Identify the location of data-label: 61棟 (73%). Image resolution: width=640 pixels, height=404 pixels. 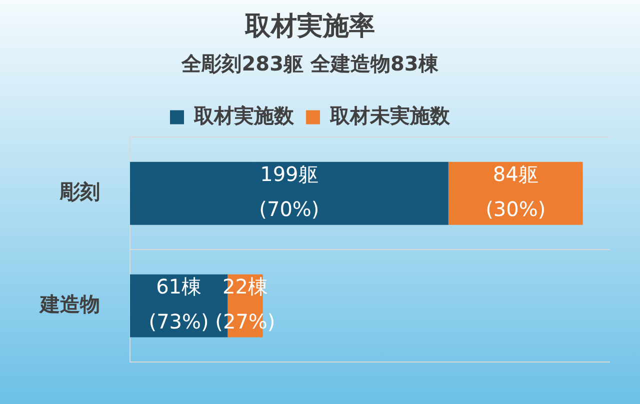
(178, 304).